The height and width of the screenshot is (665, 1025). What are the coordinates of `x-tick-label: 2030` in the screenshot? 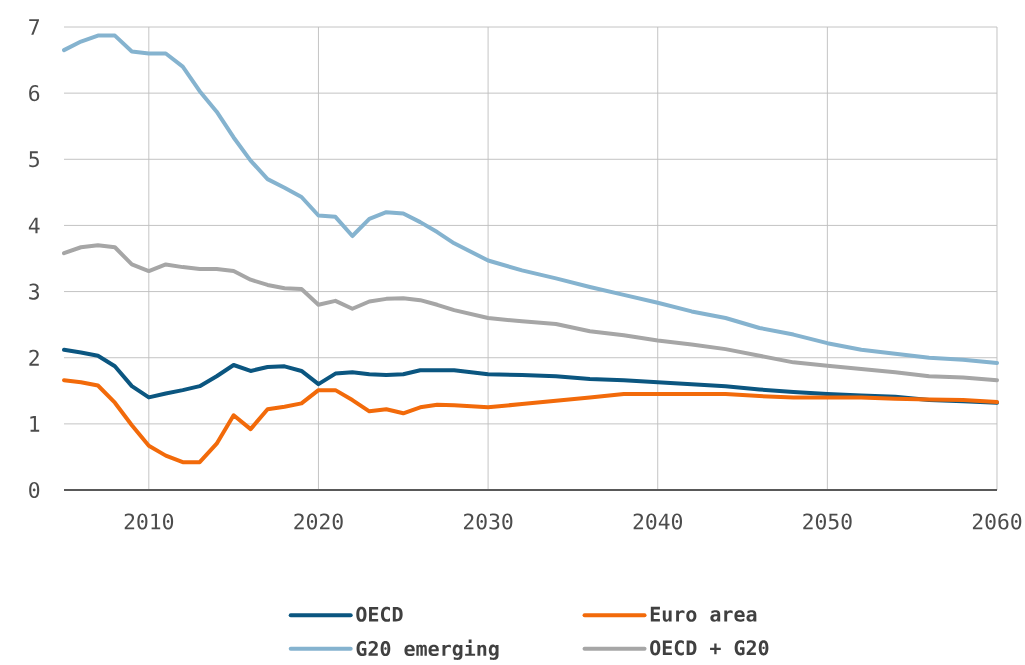 It's located at (488, 521).